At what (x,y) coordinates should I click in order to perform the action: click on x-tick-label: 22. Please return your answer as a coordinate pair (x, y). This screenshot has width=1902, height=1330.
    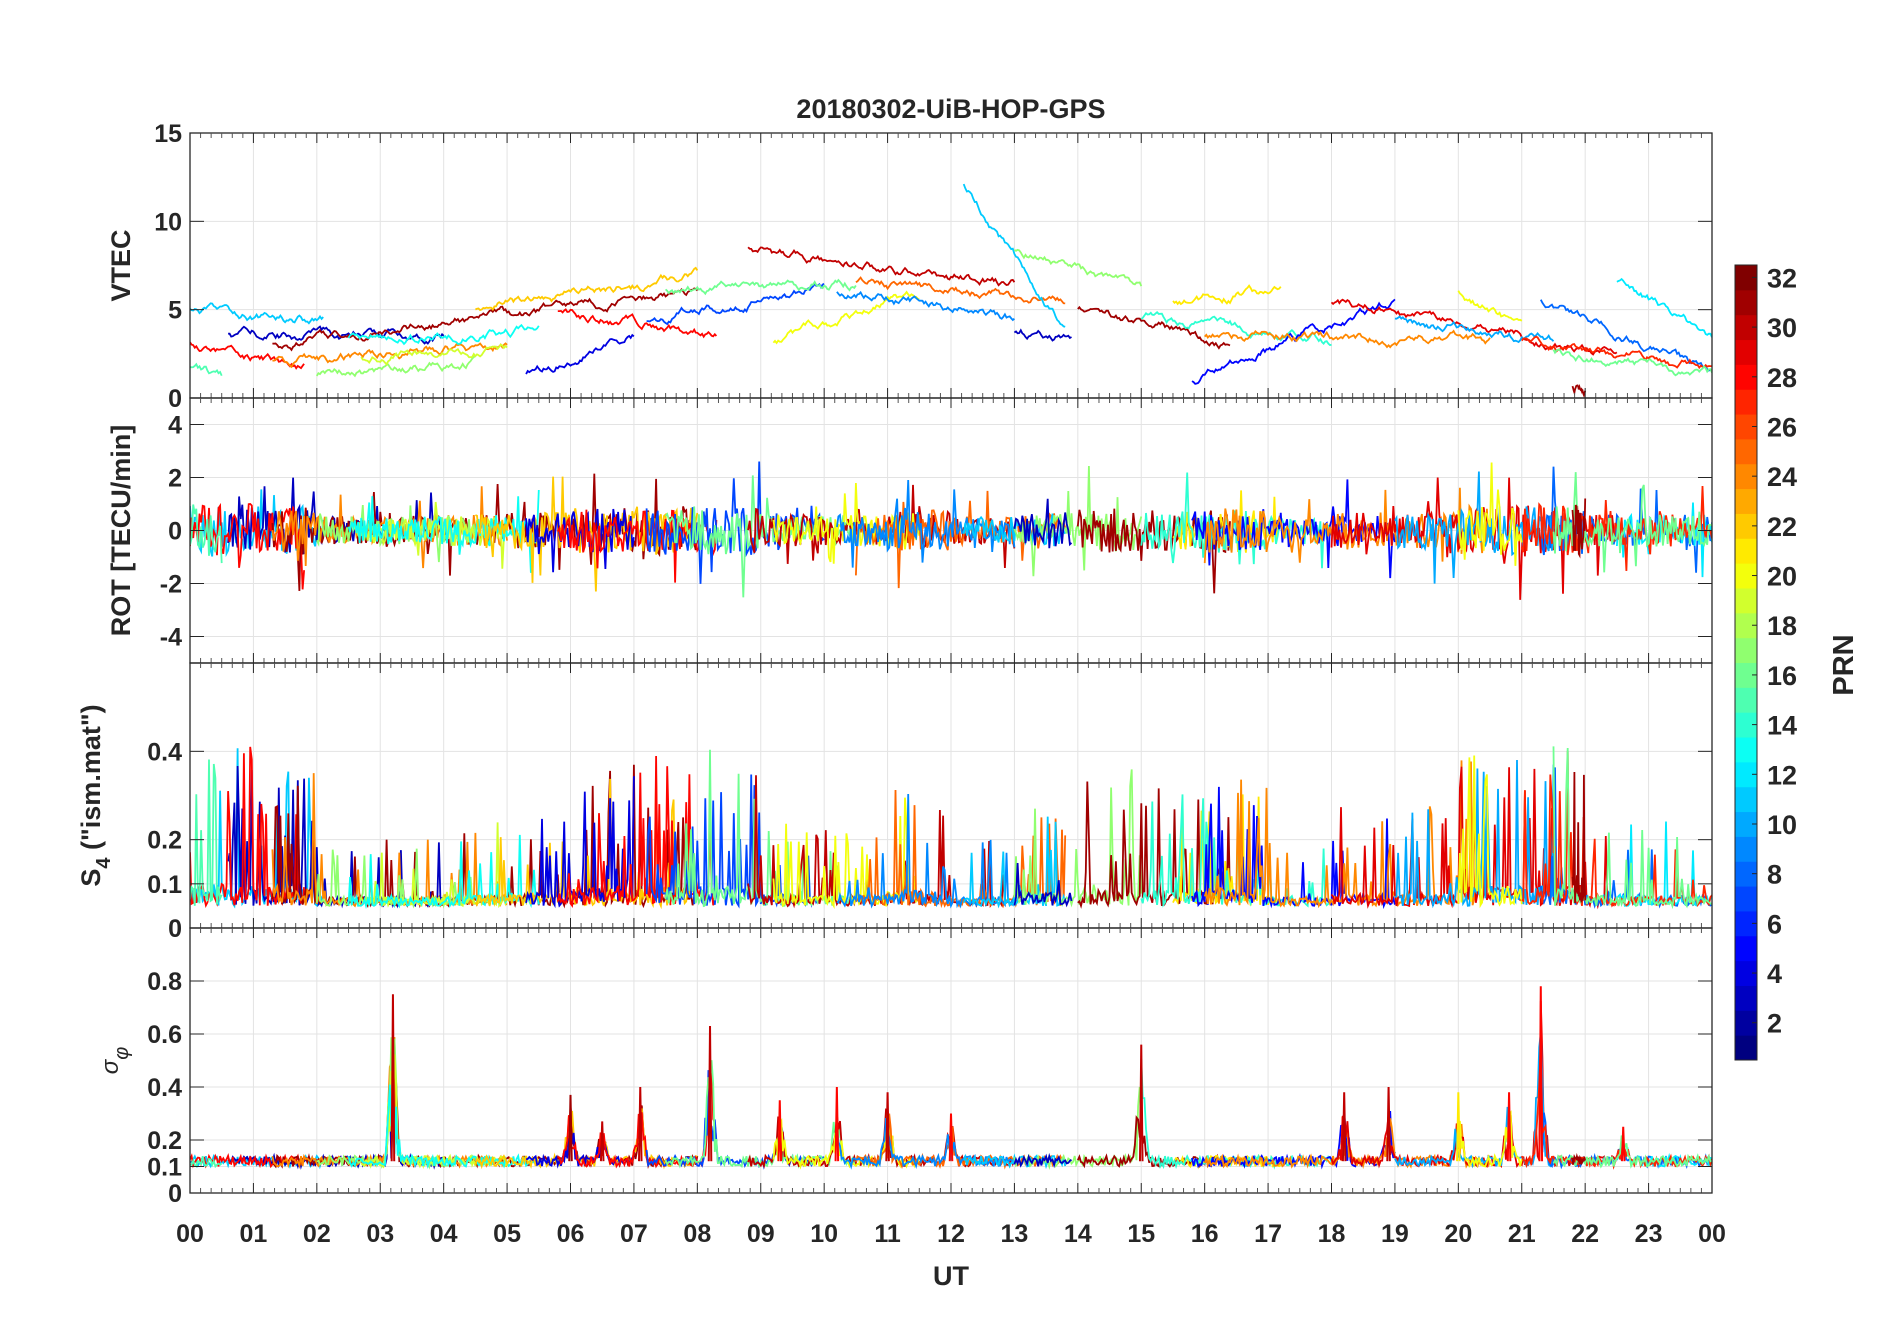
    Looking at the image, I should click on (1585, 1234).